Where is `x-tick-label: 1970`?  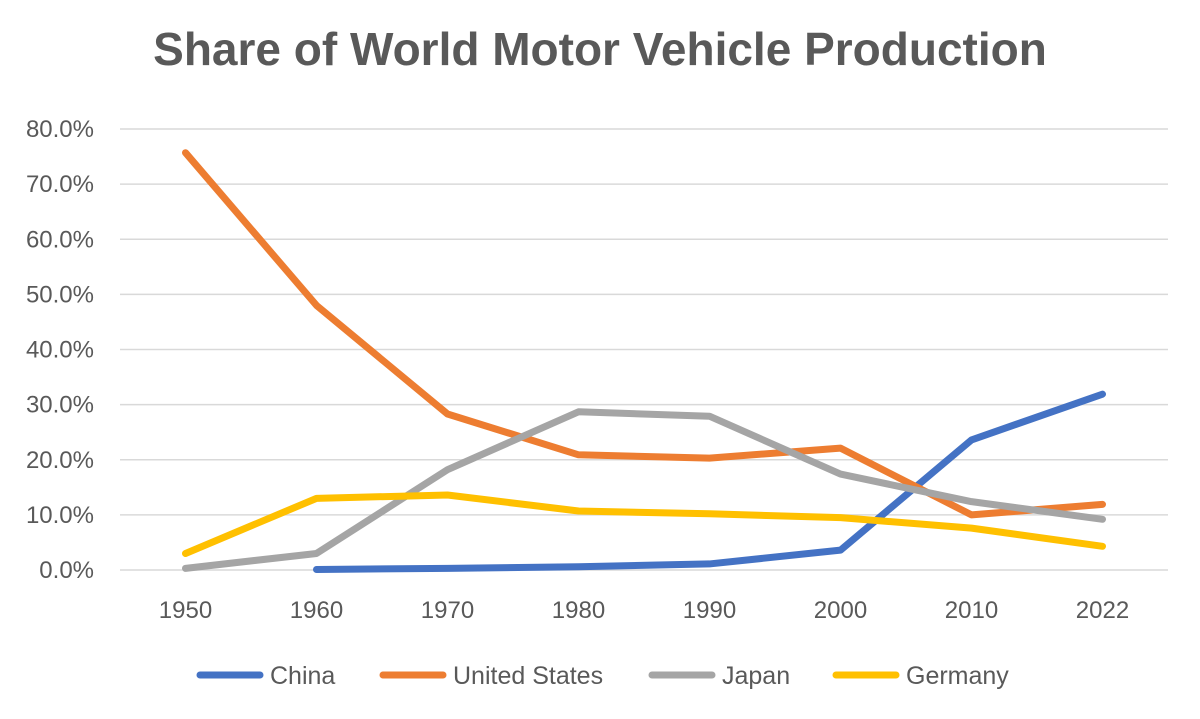 x-tick-label: 1970 is located at coordinates (447, 610).